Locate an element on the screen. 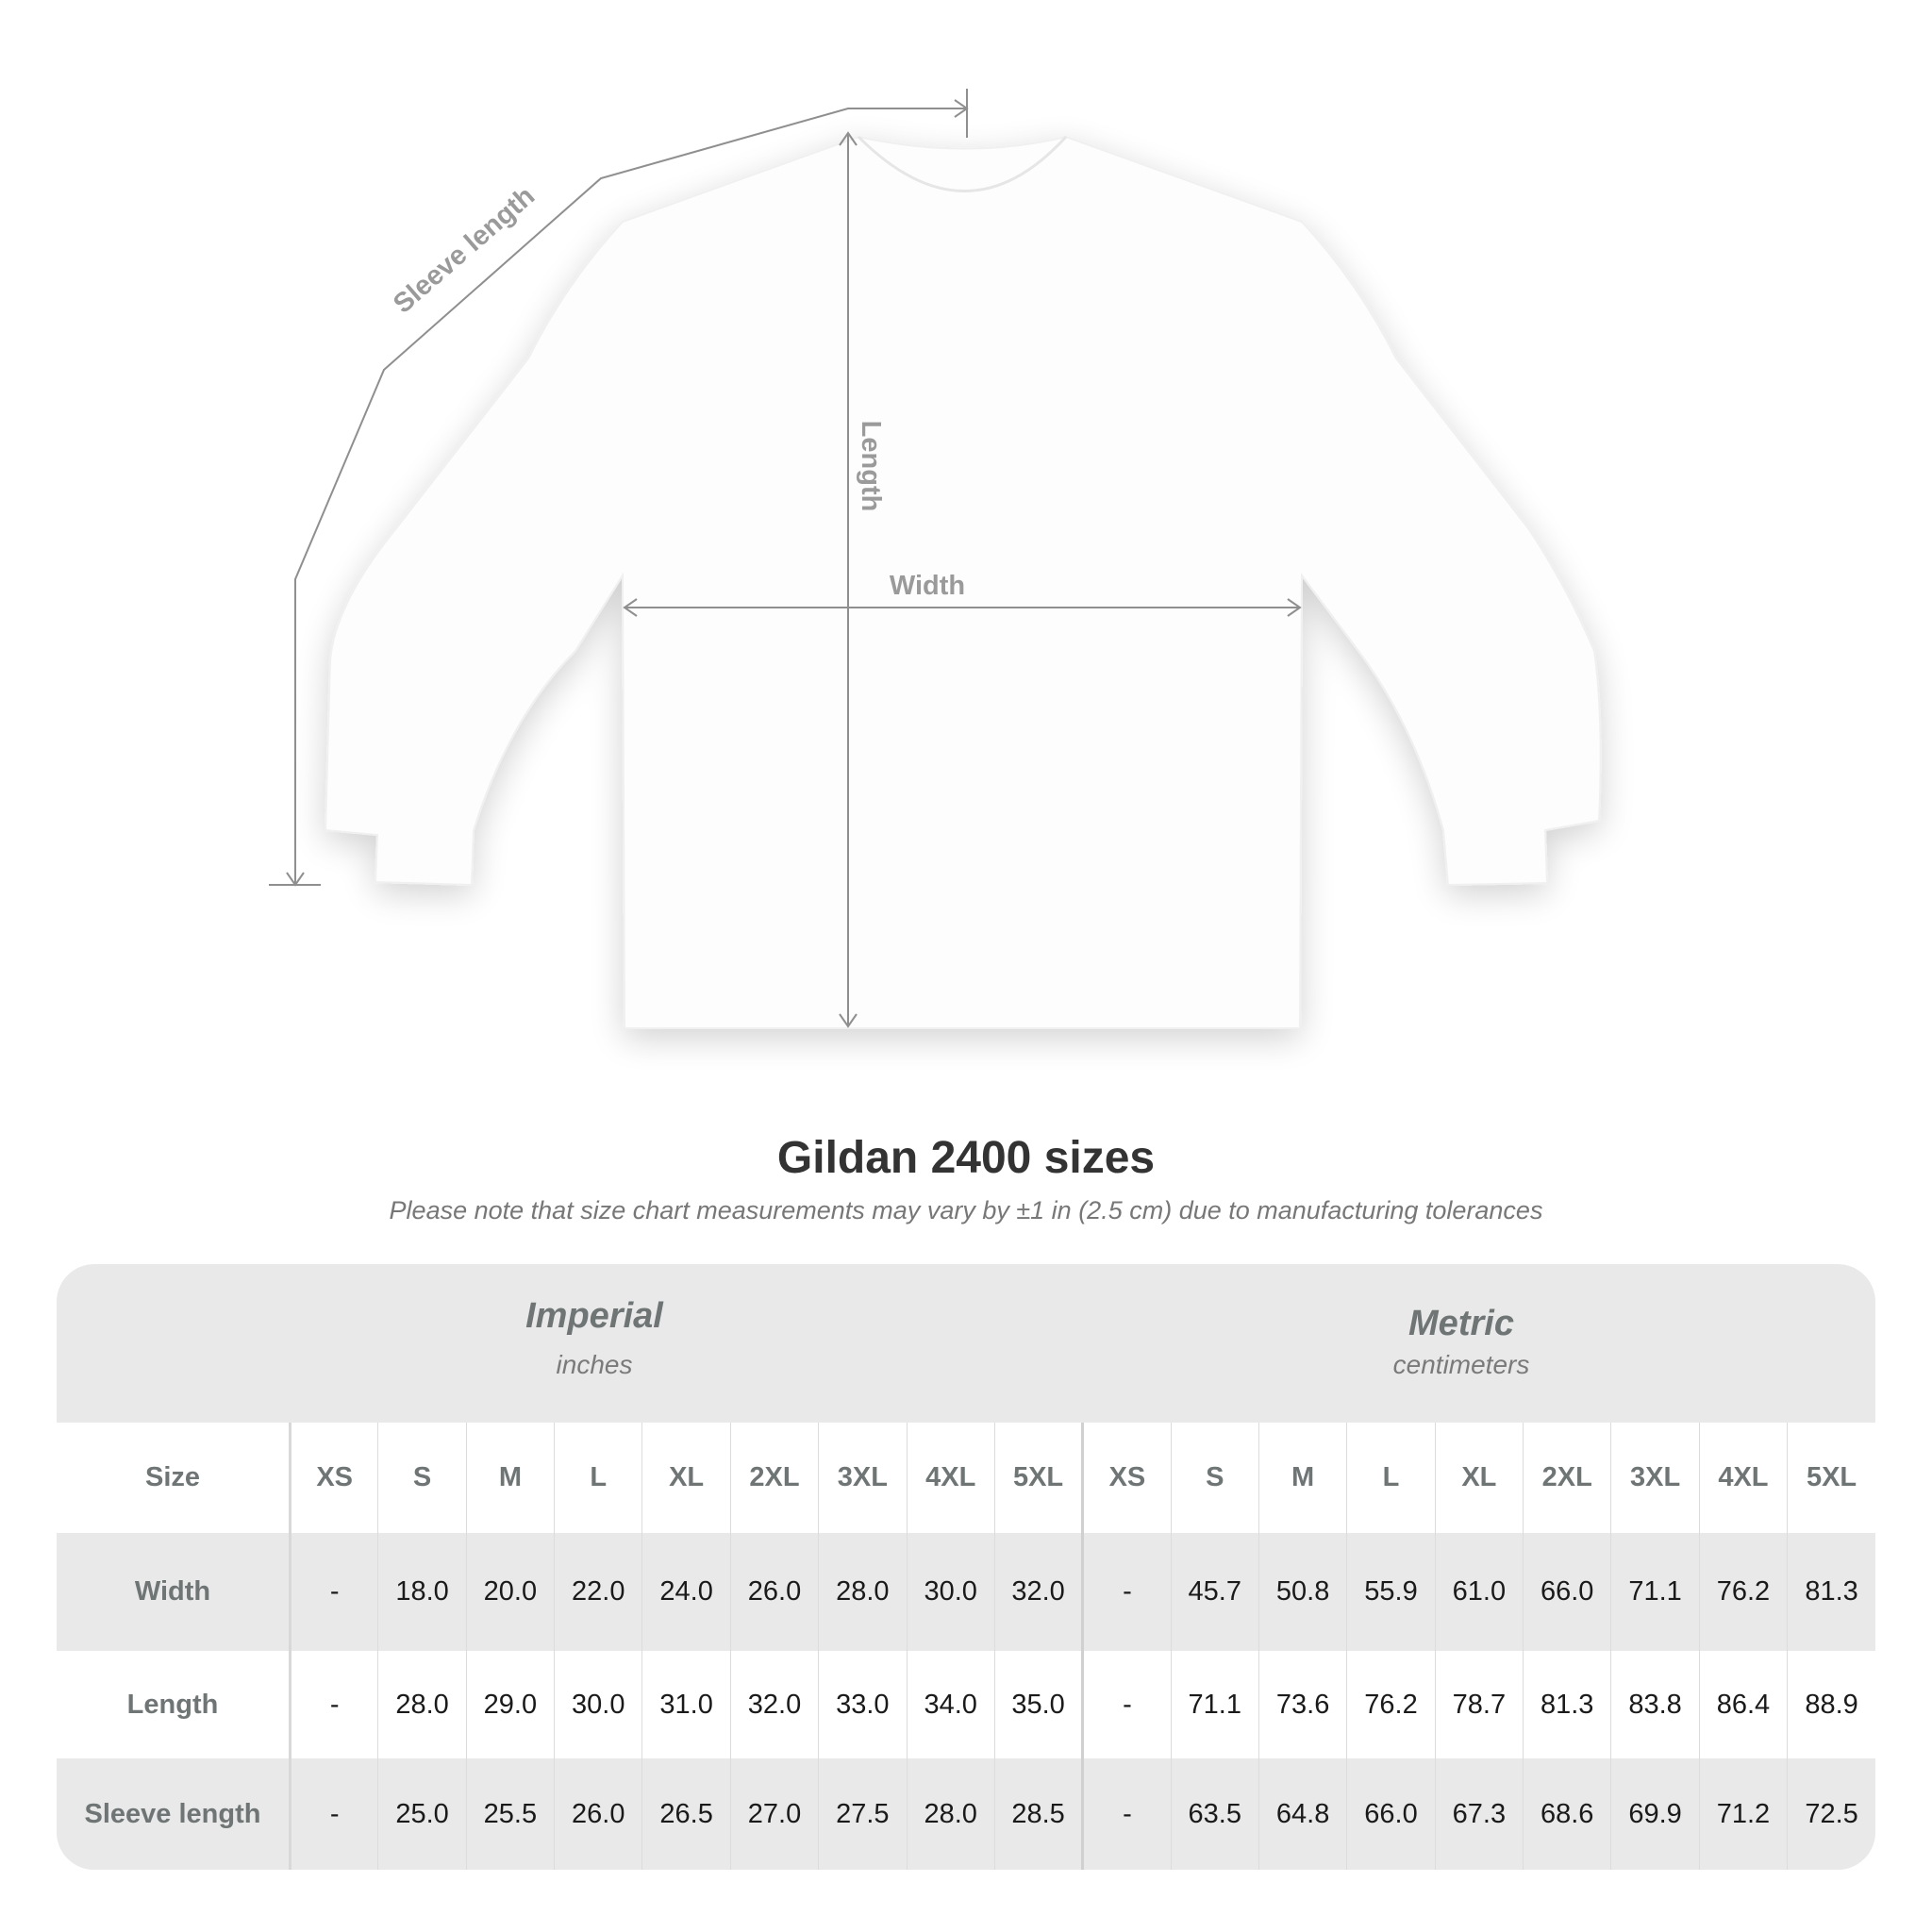 This screenshot has width=1932, height=1932. metric-cell: 71.2 is located at coordinates (1743, 1814).